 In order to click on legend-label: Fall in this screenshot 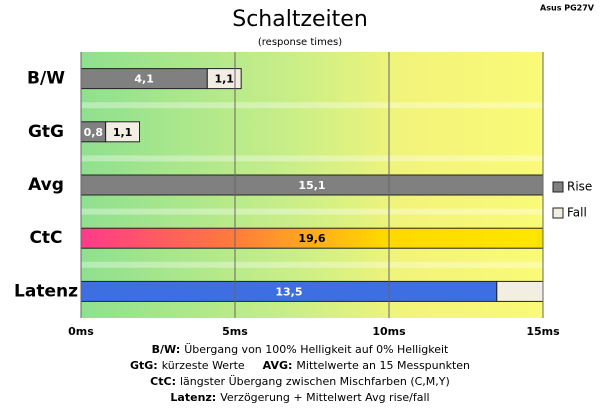, I will do `click(577, 213)`.